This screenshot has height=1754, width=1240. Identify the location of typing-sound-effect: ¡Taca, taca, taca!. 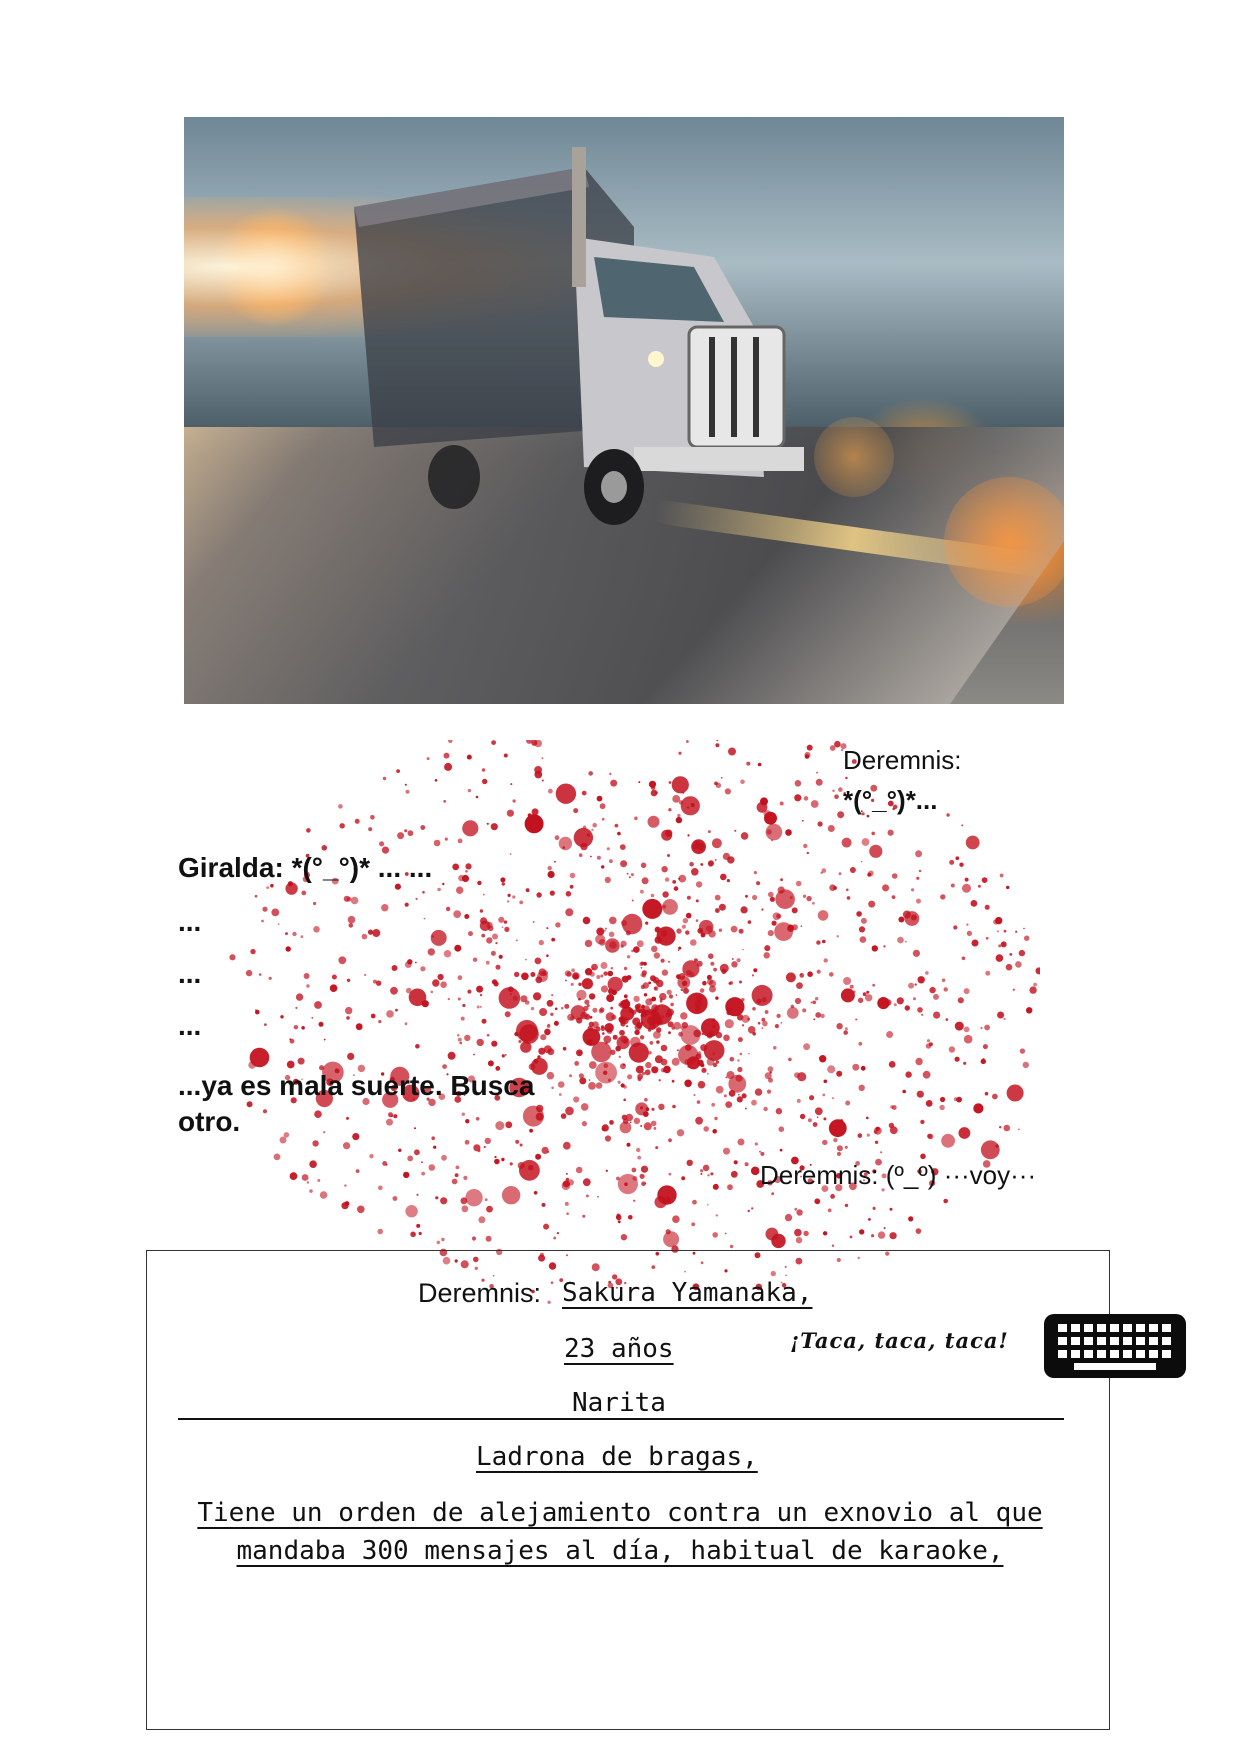
(899, 1340).